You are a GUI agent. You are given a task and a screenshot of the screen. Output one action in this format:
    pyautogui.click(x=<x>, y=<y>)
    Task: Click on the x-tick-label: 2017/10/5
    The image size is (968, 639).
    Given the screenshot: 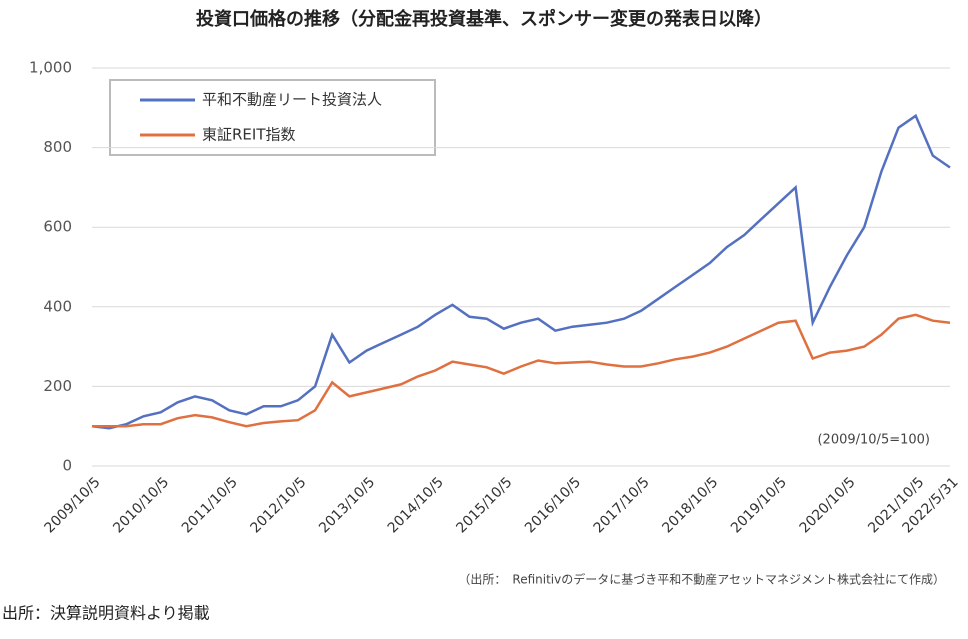 What is the action you would take?
    pyautogui.click(x=622, y=505)
    